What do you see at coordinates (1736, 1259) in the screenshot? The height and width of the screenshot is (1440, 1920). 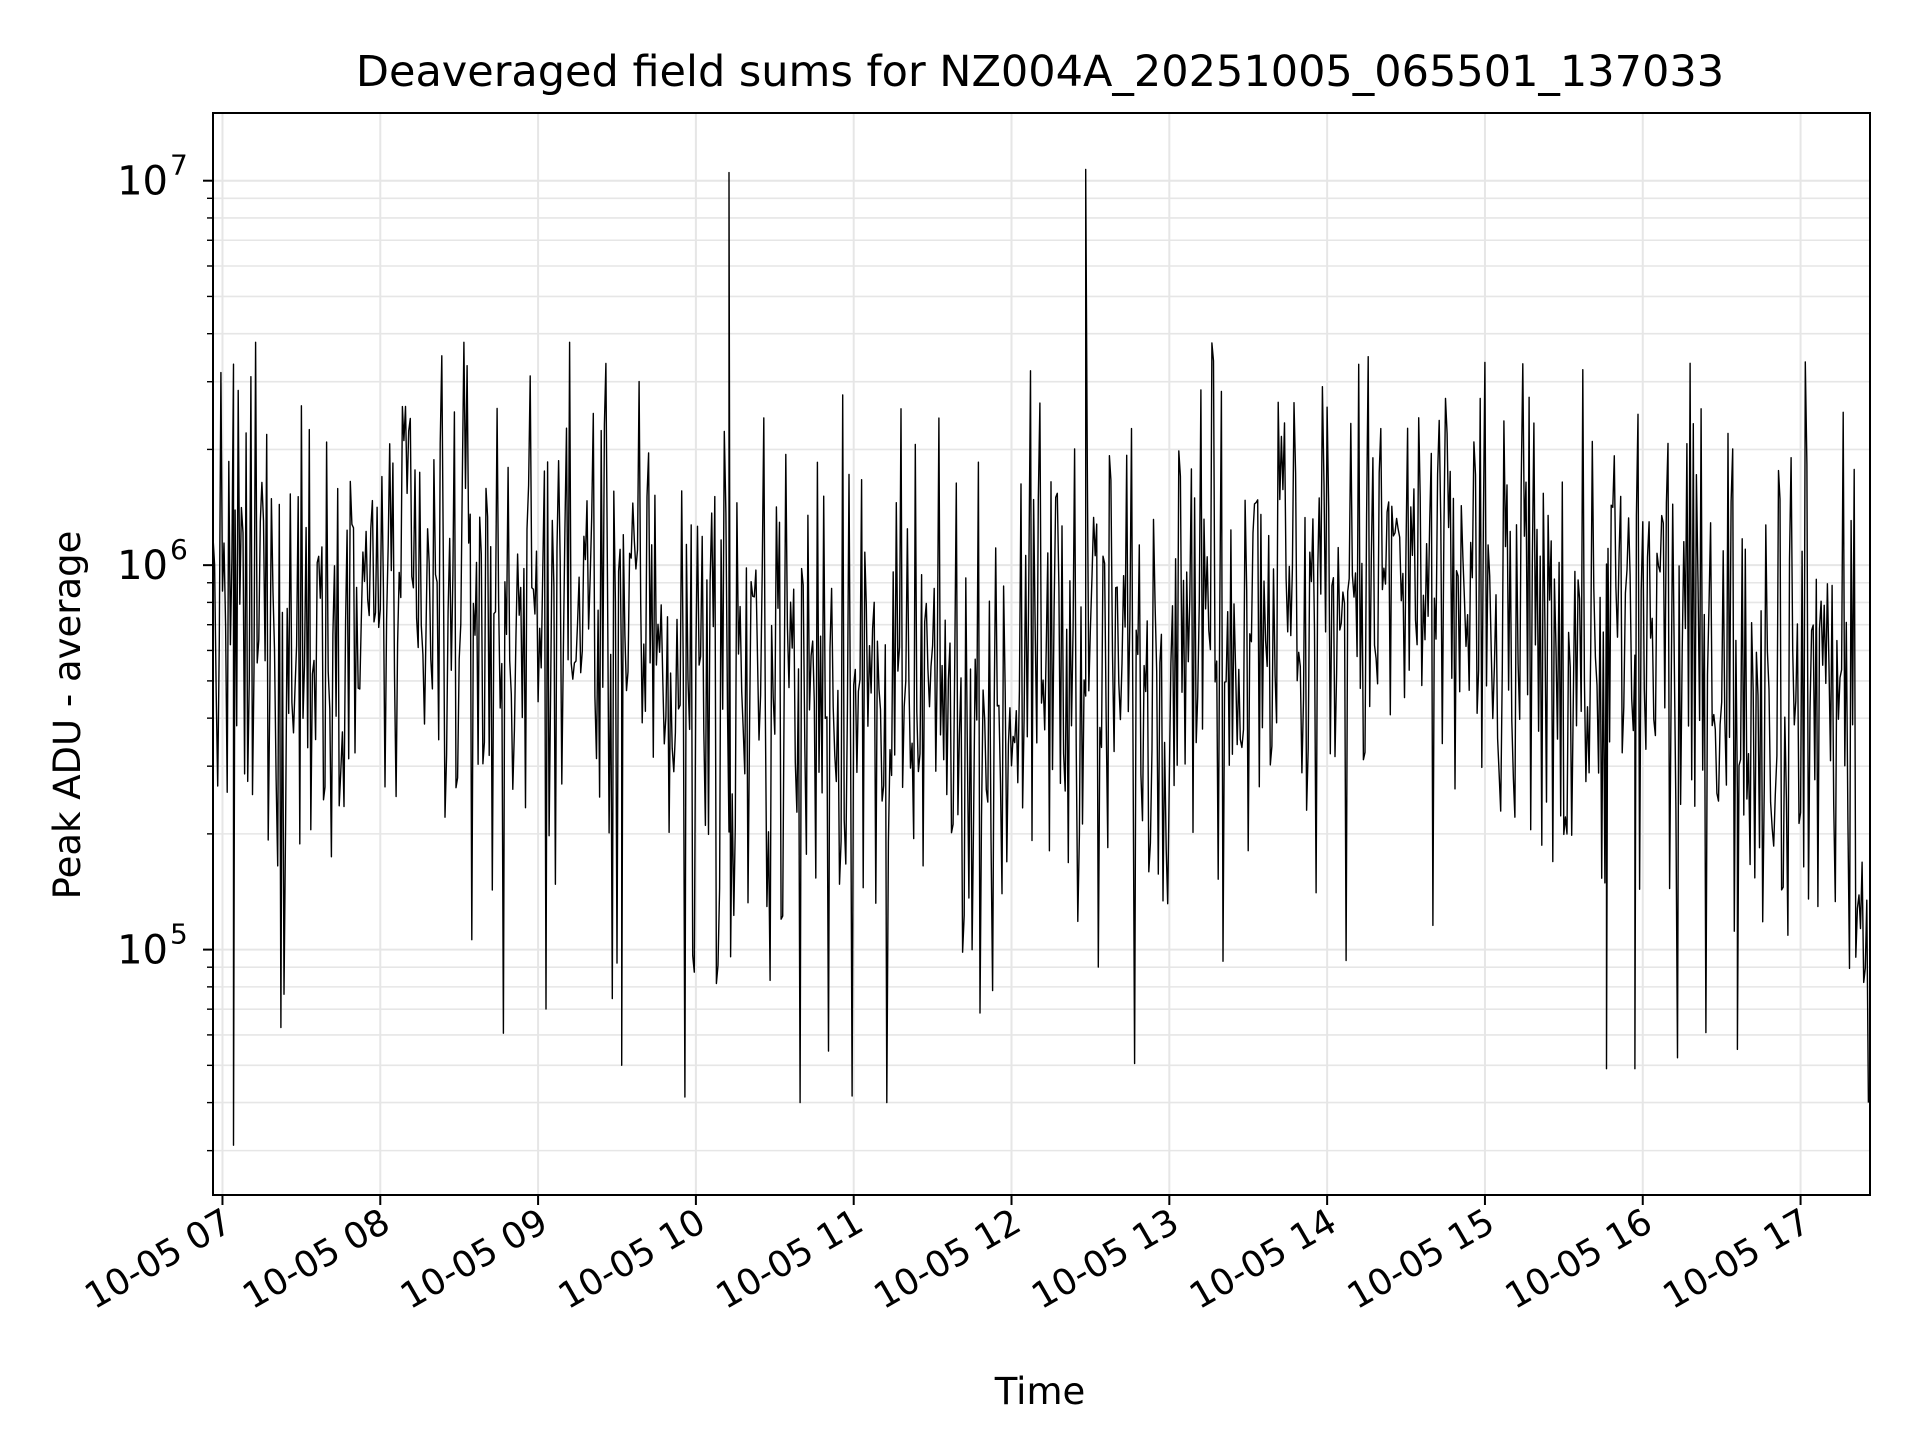 I see `x-tick-label: 10-05 17` at bounding box center [1736, 1259].